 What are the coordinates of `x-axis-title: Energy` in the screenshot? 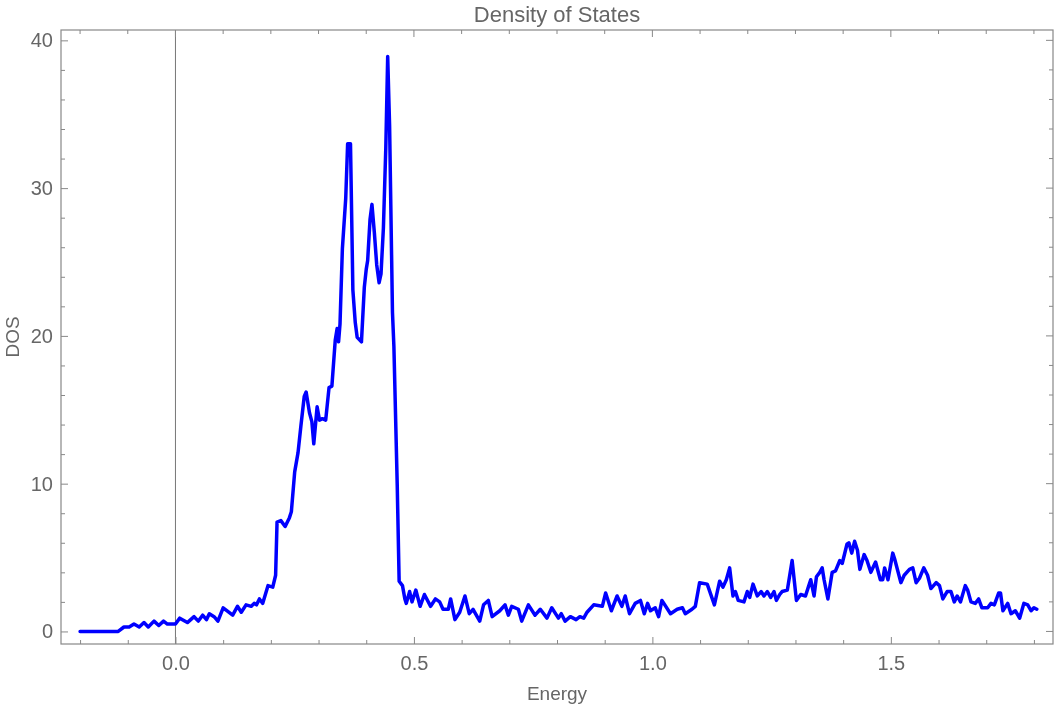 It's located at (557, 693).